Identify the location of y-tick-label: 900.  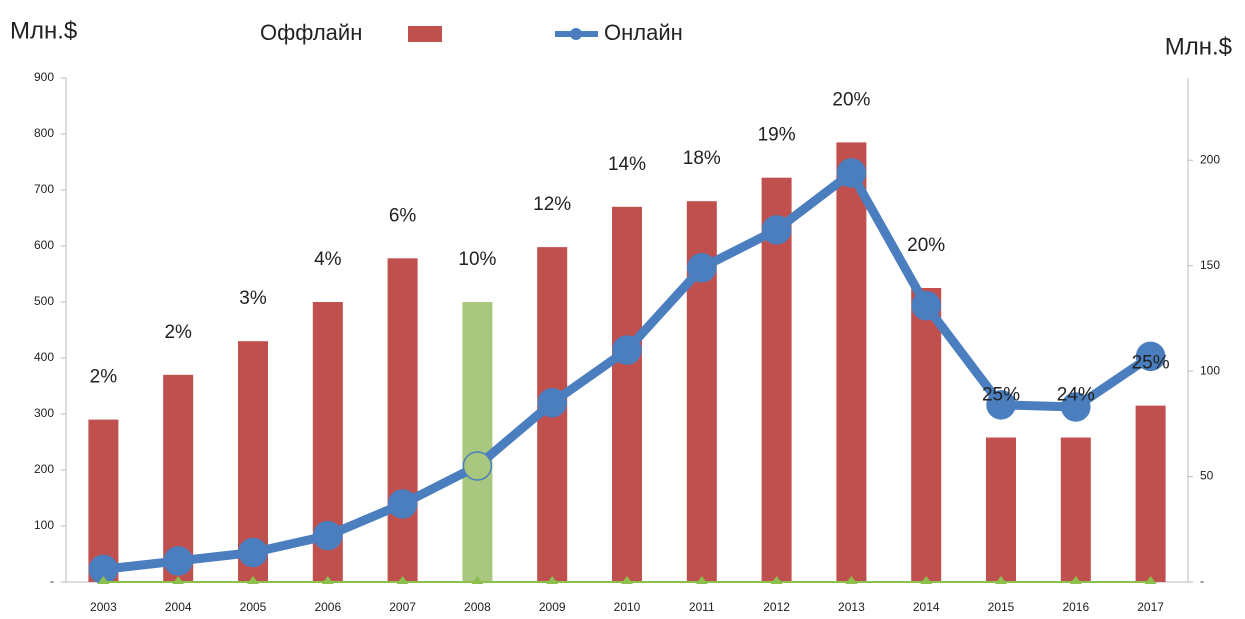
(44, 77).